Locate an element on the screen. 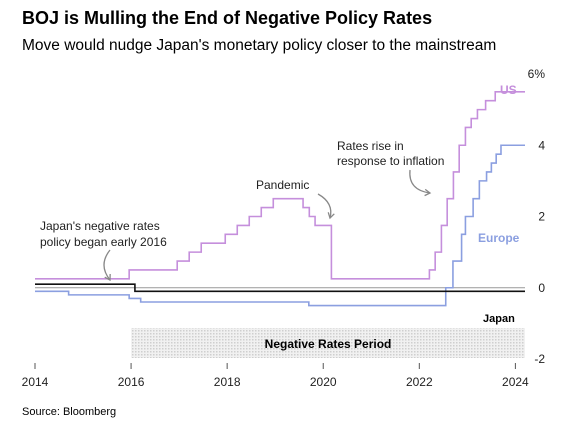 This screenshot has width=588, height=428. annotation-inflation-line-2: response to inflation is located at coordinates (390, 161).